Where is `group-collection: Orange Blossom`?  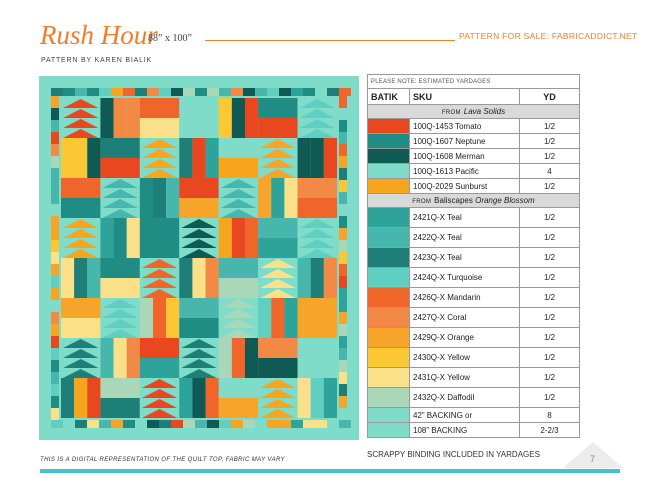 group-collection: Orange Blossom is located at coordinates (505, 200).